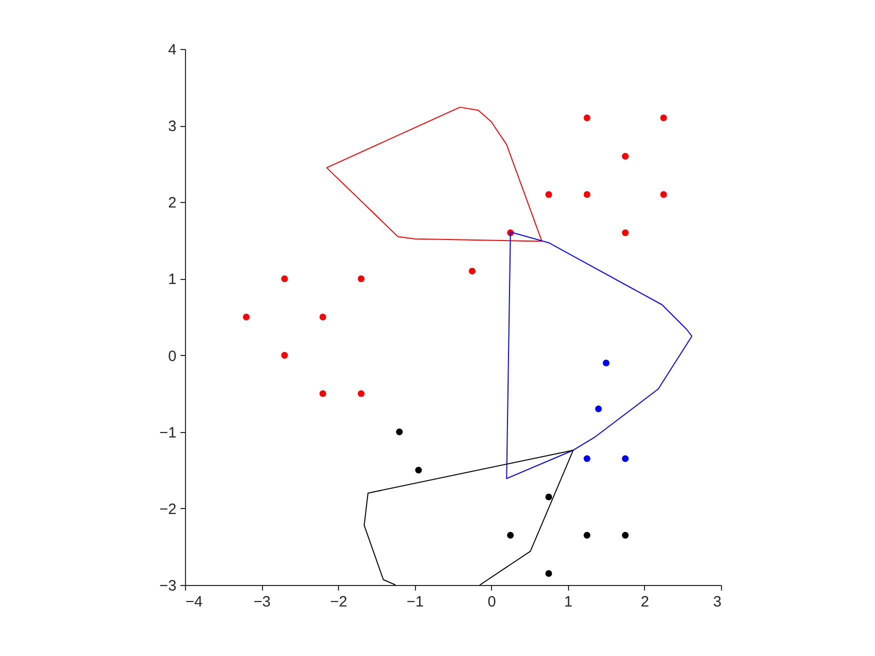 This screenshot has height=656, width=875. I want to click on x-tick-label: −4, so click(194, 602).